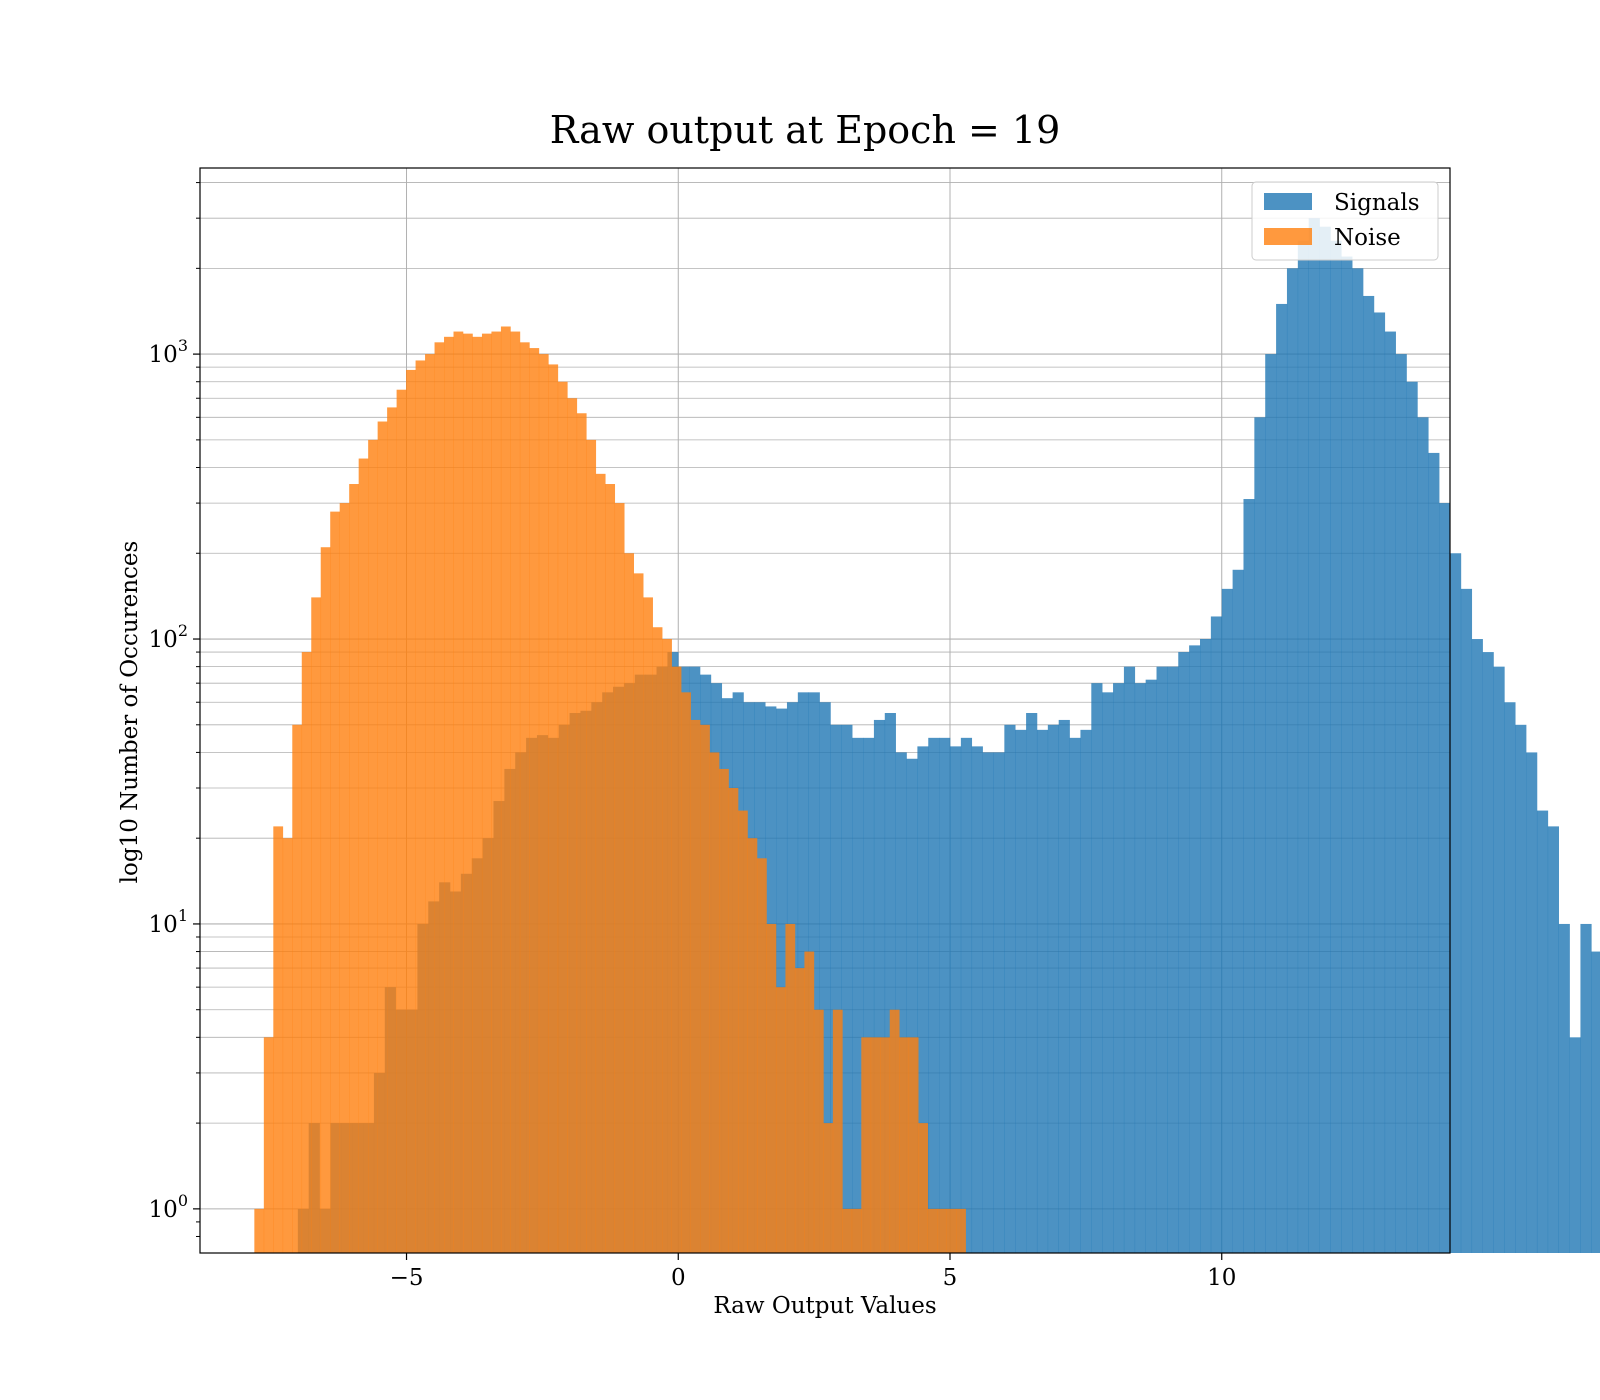  I want to click on legend-label-signals: Signals, so click(1377, 203).